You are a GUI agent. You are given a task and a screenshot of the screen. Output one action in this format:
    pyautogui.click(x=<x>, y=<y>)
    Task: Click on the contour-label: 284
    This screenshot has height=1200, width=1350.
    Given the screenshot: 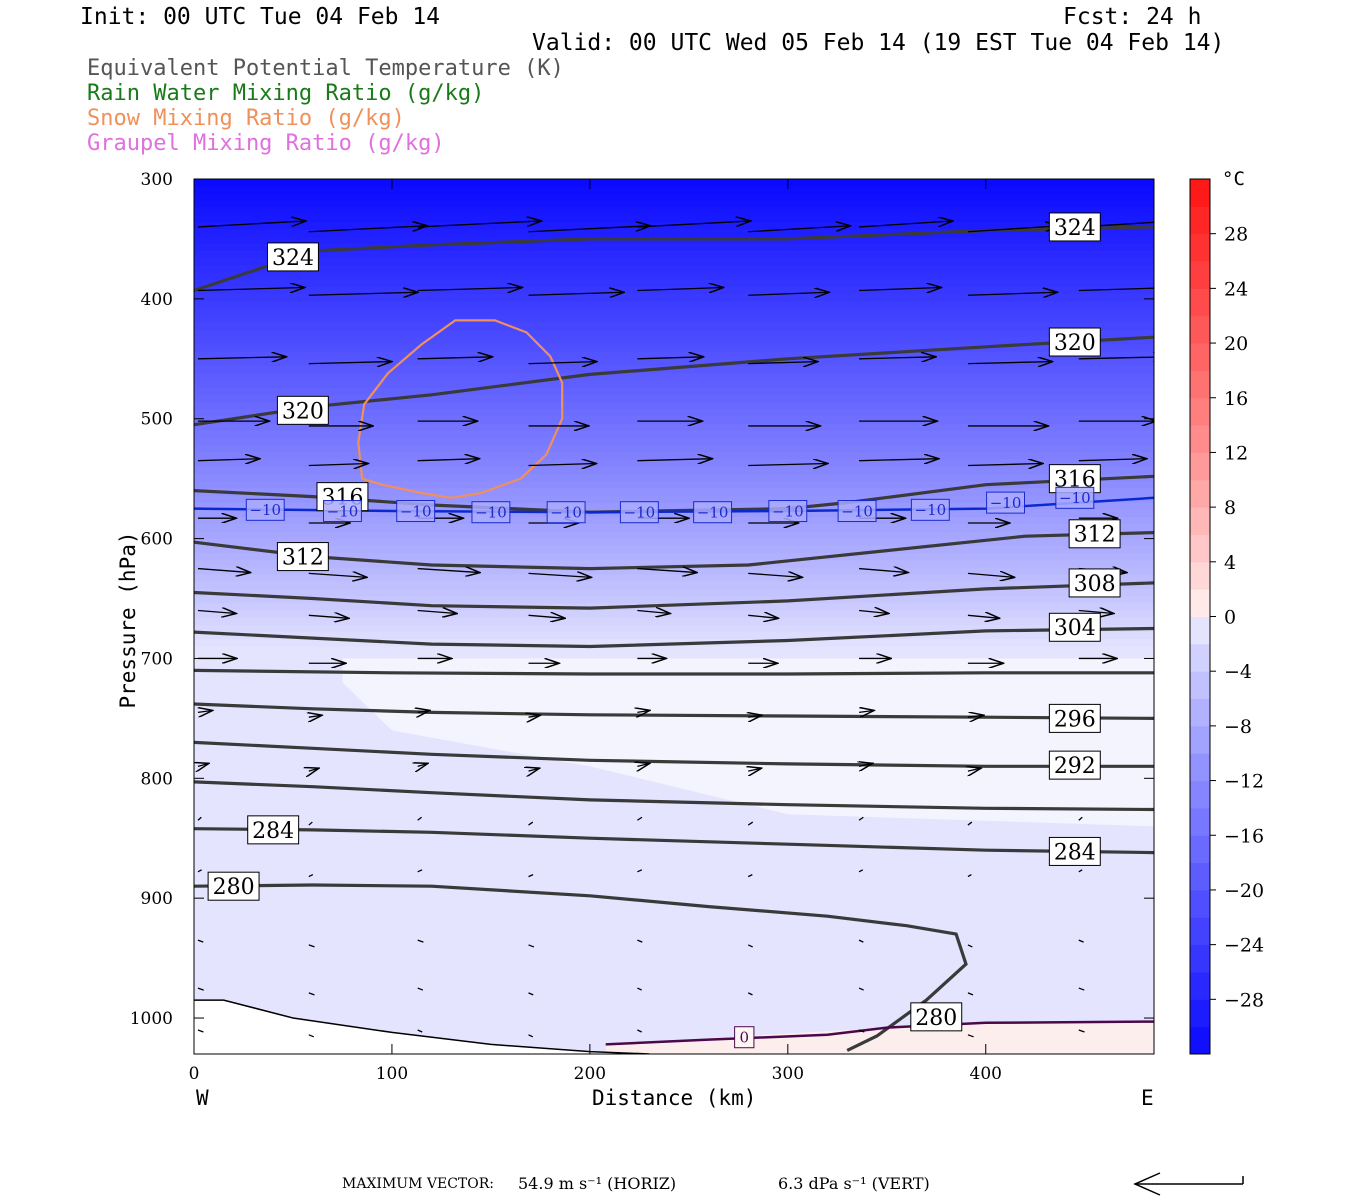 What is the action you would take?
    pyautogui.click(x=273, y=830)
    